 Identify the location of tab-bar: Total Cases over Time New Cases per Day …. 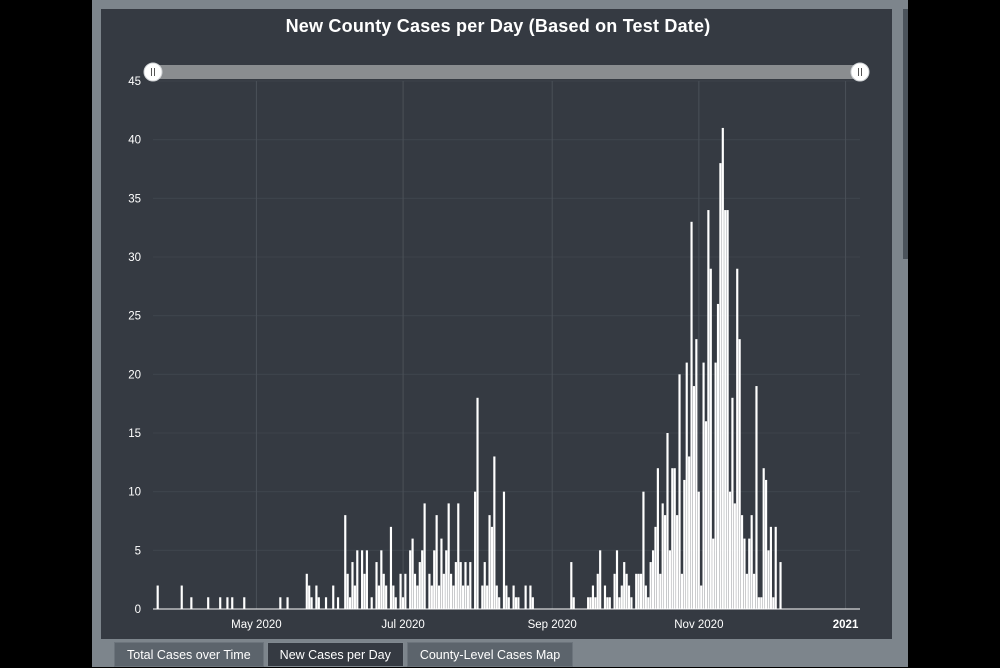
(345, 654).